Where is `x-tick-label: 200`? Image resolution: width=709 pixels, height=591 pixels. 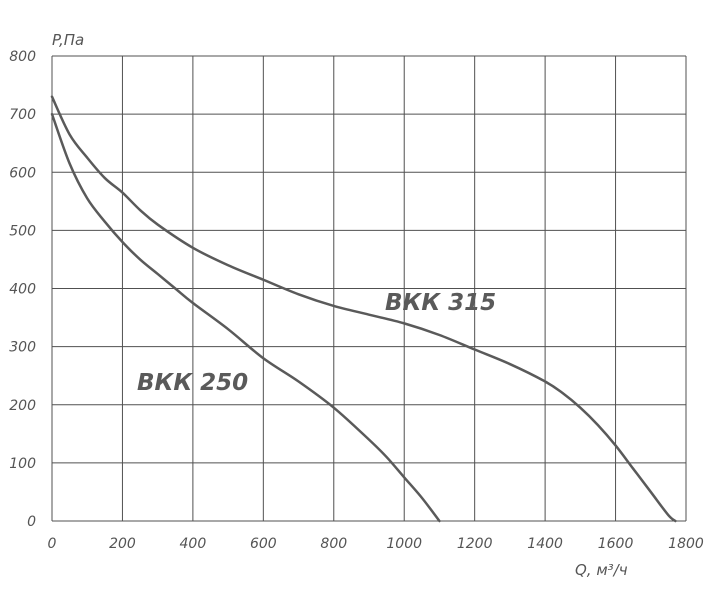 x-tick-label: 200 is located at coordinates (122, 544).